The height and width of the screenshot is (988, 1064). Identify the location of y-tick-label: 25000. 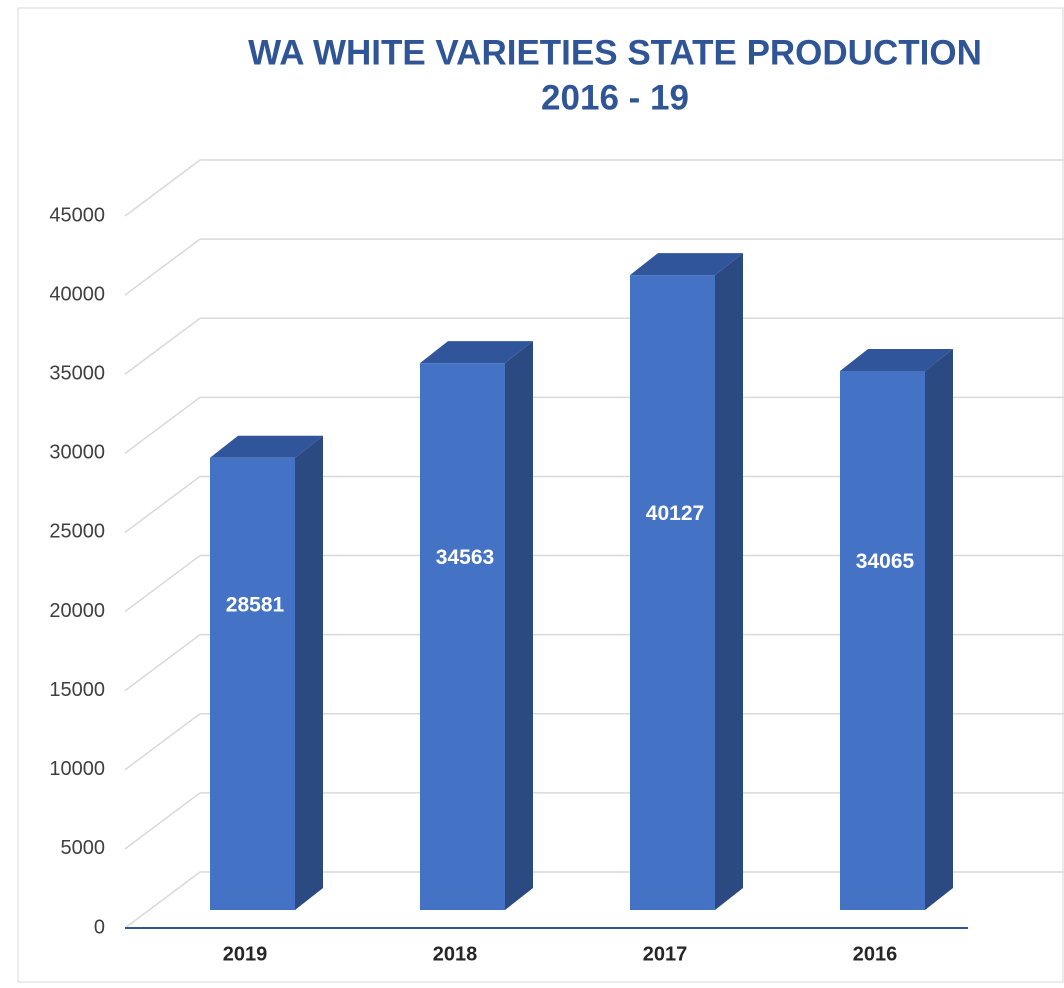
(77, 532).